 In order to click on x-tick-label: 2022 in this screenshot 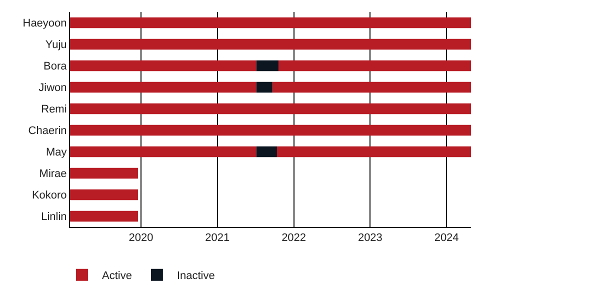, I will do `click(294, 238)`.